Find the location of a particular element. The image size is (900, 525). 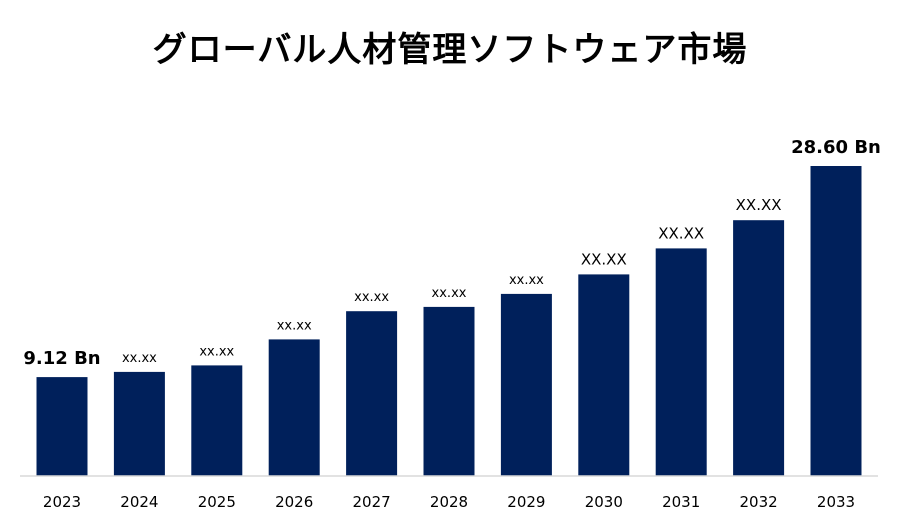

value-label-2026: xx.xx is located at coordinates (294, 325).